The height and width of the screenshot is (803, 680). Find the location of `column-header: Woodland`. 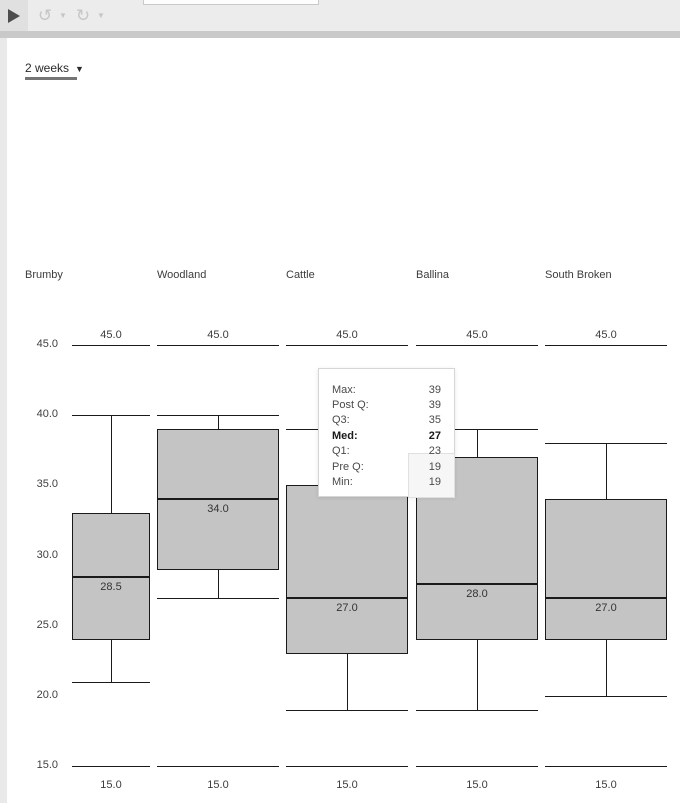

column-header: Woodland is located at coordinates (182, 275).